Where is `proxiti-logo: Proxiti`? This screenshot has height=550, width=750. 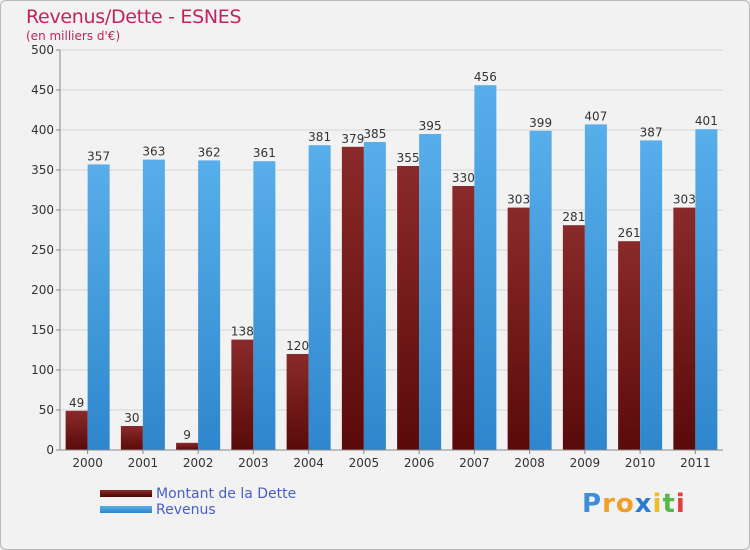 proxiti-logo: Proxiti is located at coordinates (634, 504).